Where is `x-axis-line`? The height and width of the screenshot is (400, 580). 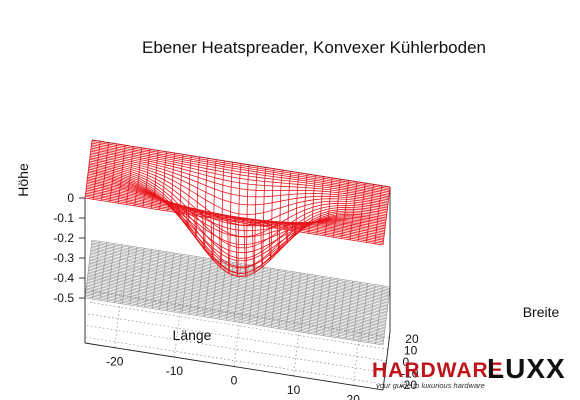
x-axis-line is located at coordinates (234, 366).